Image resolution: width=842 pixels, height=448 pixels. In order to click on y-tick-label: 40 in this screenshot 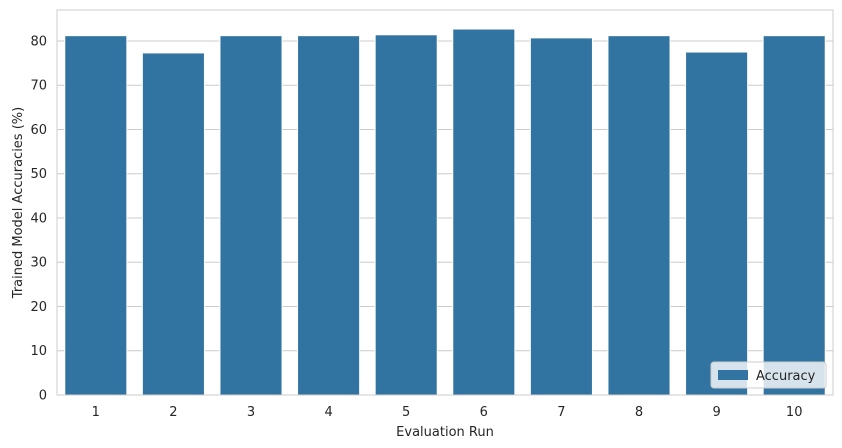, I will do `click(38, 218)`.